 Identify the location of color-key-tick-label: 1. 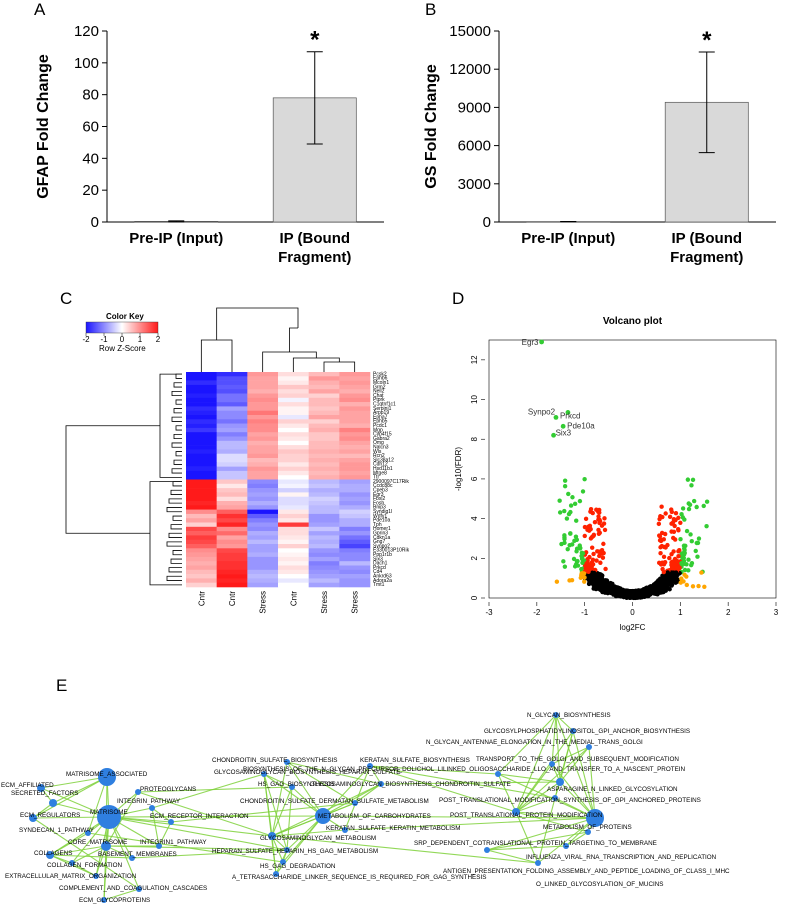
(140, 339).